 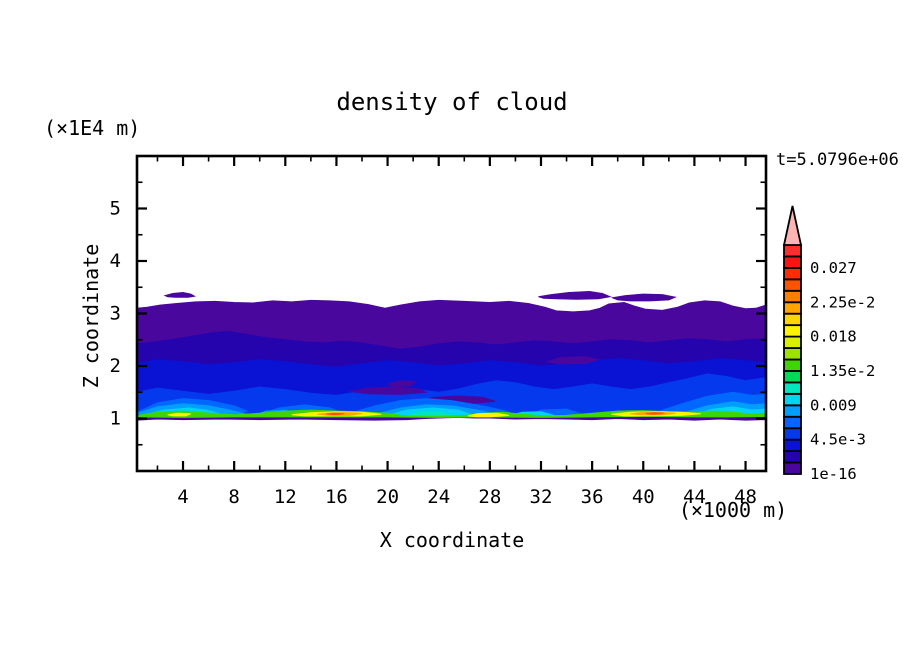 What do you see at coordinates (285, 497) in the screenshot?
I see `x-tick-label: 12` at bounding box center [285, 497].